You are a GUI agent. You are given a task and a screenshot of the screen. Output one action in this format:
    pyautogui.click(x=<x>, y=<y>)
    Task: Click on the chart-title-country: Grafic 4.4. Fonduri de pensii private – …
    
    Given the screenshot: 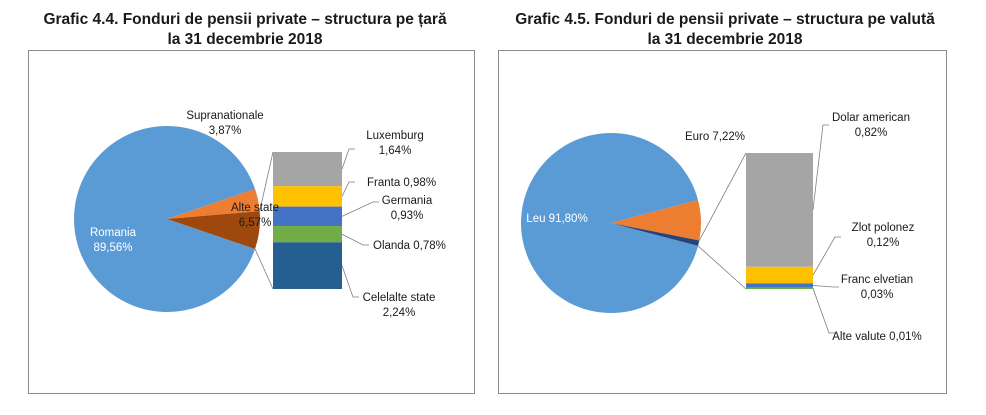 What is the action you would take?
    pyautogui.click(x=245, y=30)
    